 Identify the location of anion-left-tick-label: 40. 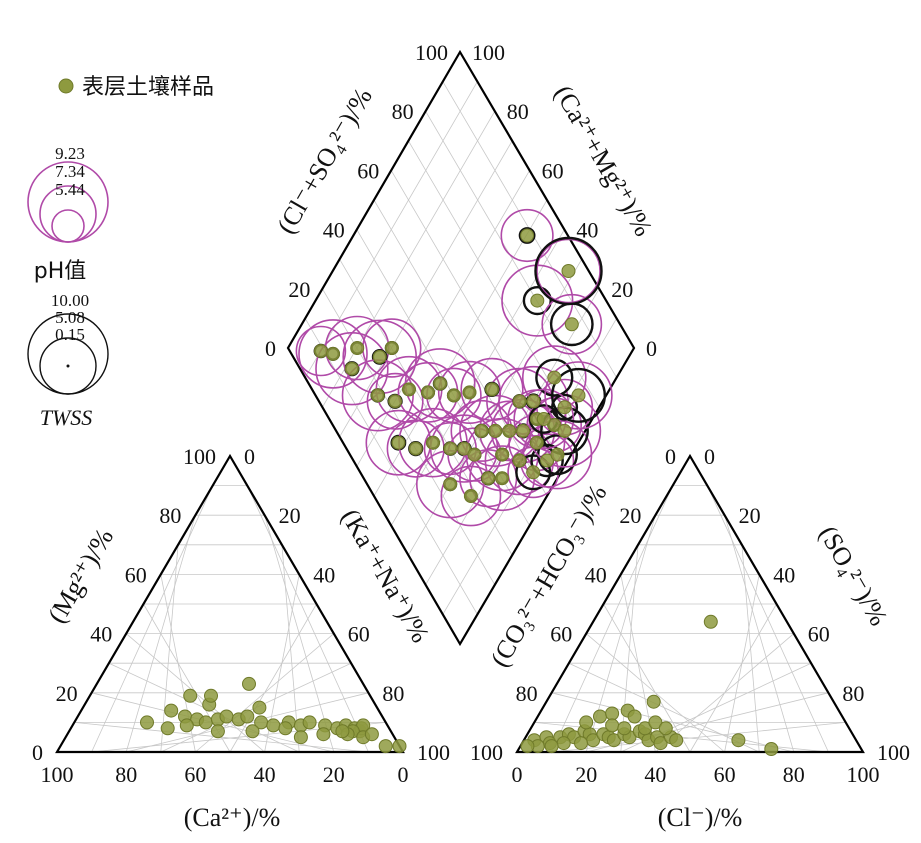
(596, 574).